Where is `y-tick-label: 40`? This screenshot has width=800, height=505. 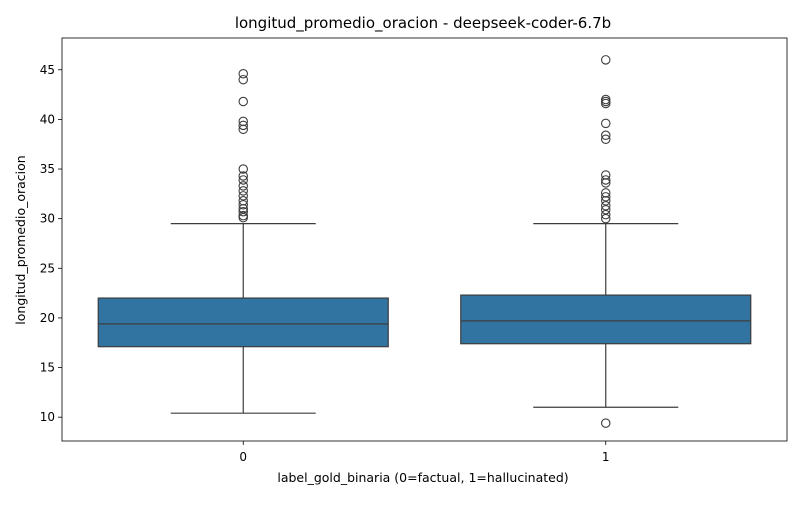
y-tick-label: 40 is located at coordinates (47, 119).